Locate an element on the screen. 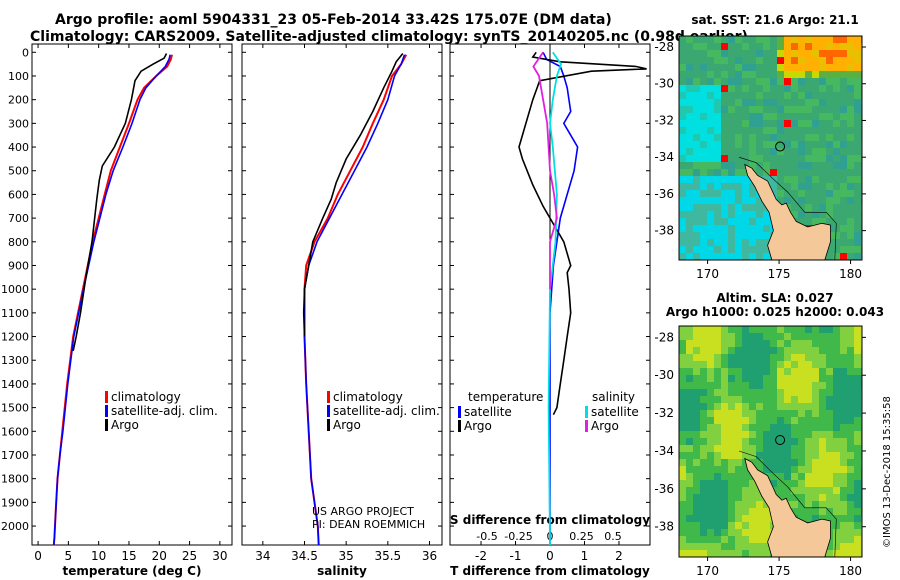  diff-xlabel: T difference from climatology is located at coordinates (550, 571).